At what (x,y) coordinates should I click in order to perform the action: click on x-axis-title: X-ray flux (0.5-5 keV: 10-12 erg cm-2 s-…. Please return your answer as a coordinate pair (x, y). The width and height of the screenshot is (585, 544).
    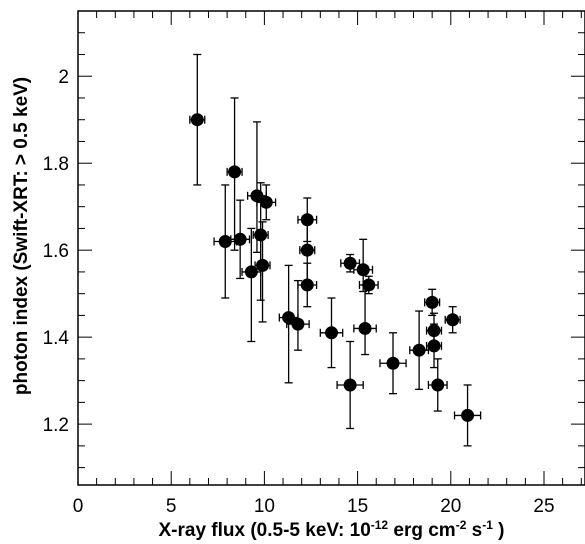
    Looking at the image, I should click on (331, 529).